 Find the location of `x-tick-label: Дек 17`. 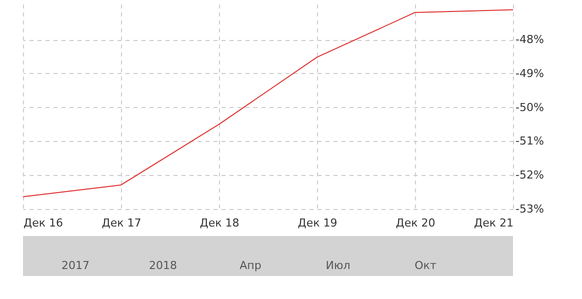

x-tick-label: Дек 17 is located at coordinates (122, 223).